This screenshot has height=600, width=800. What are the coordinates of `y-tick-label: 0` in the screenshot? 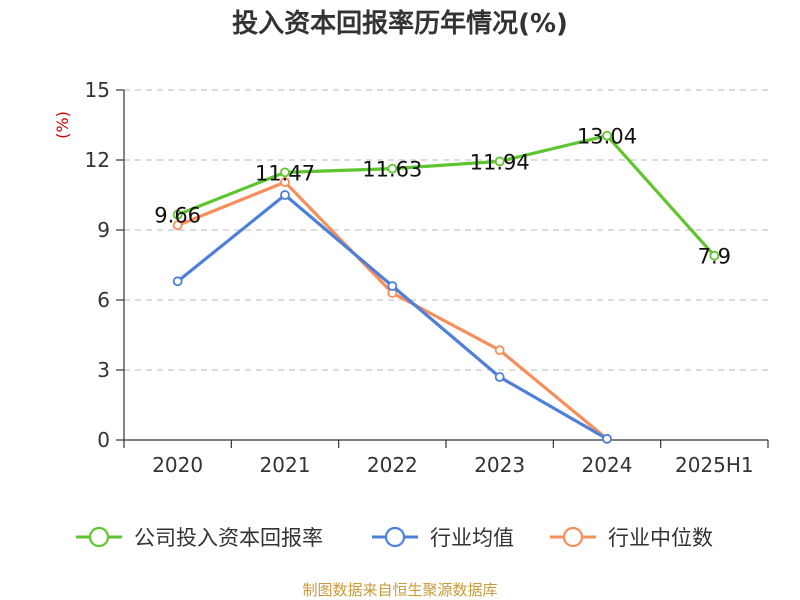 It's located at (103, 440).